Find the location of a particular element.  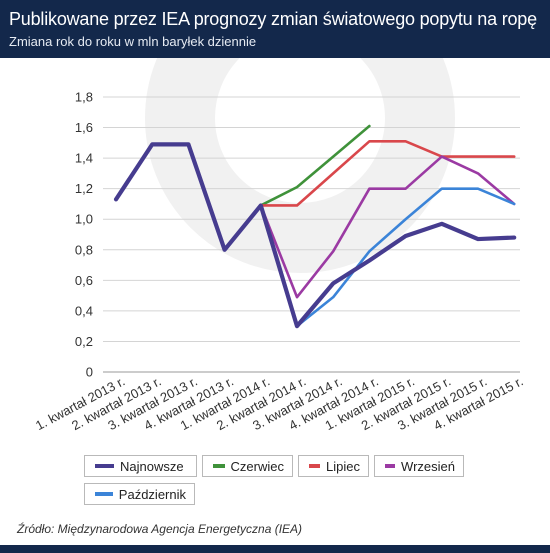

legend-swatch-najnowsze is located at coordinates (104, 466).